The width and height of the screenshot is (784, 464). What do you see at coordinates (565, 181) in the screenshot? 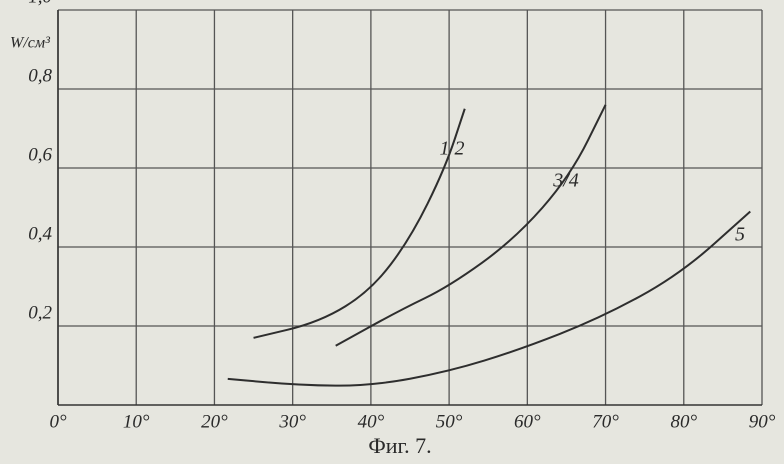
I see `series-label: 3/4` at bounding box center [565, 181].